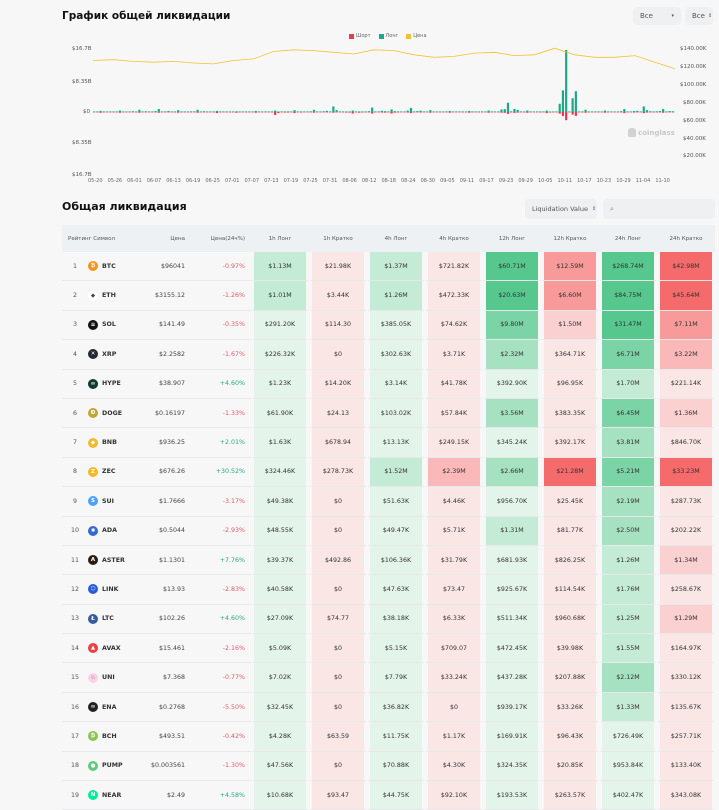 This screenshot has width=719, height=810. What do you see at coordinates (280, 766) in the screenshot?
I see `1h-long-value: $47.56K` at bounding box center [280, 766].